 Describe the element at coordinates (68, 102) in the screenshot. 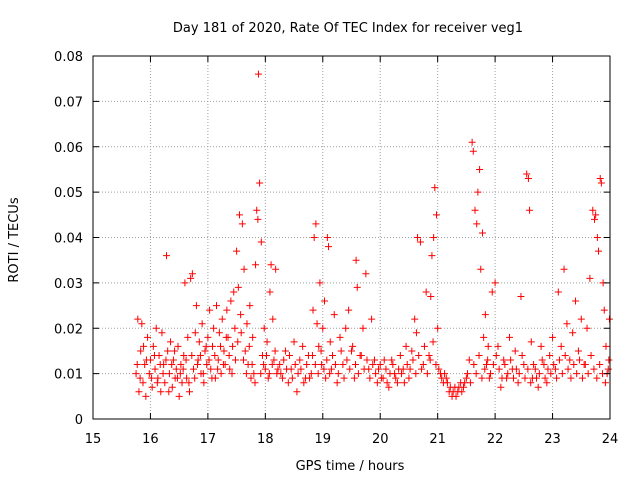

I see `y-tick-label: 0.07` at that location.